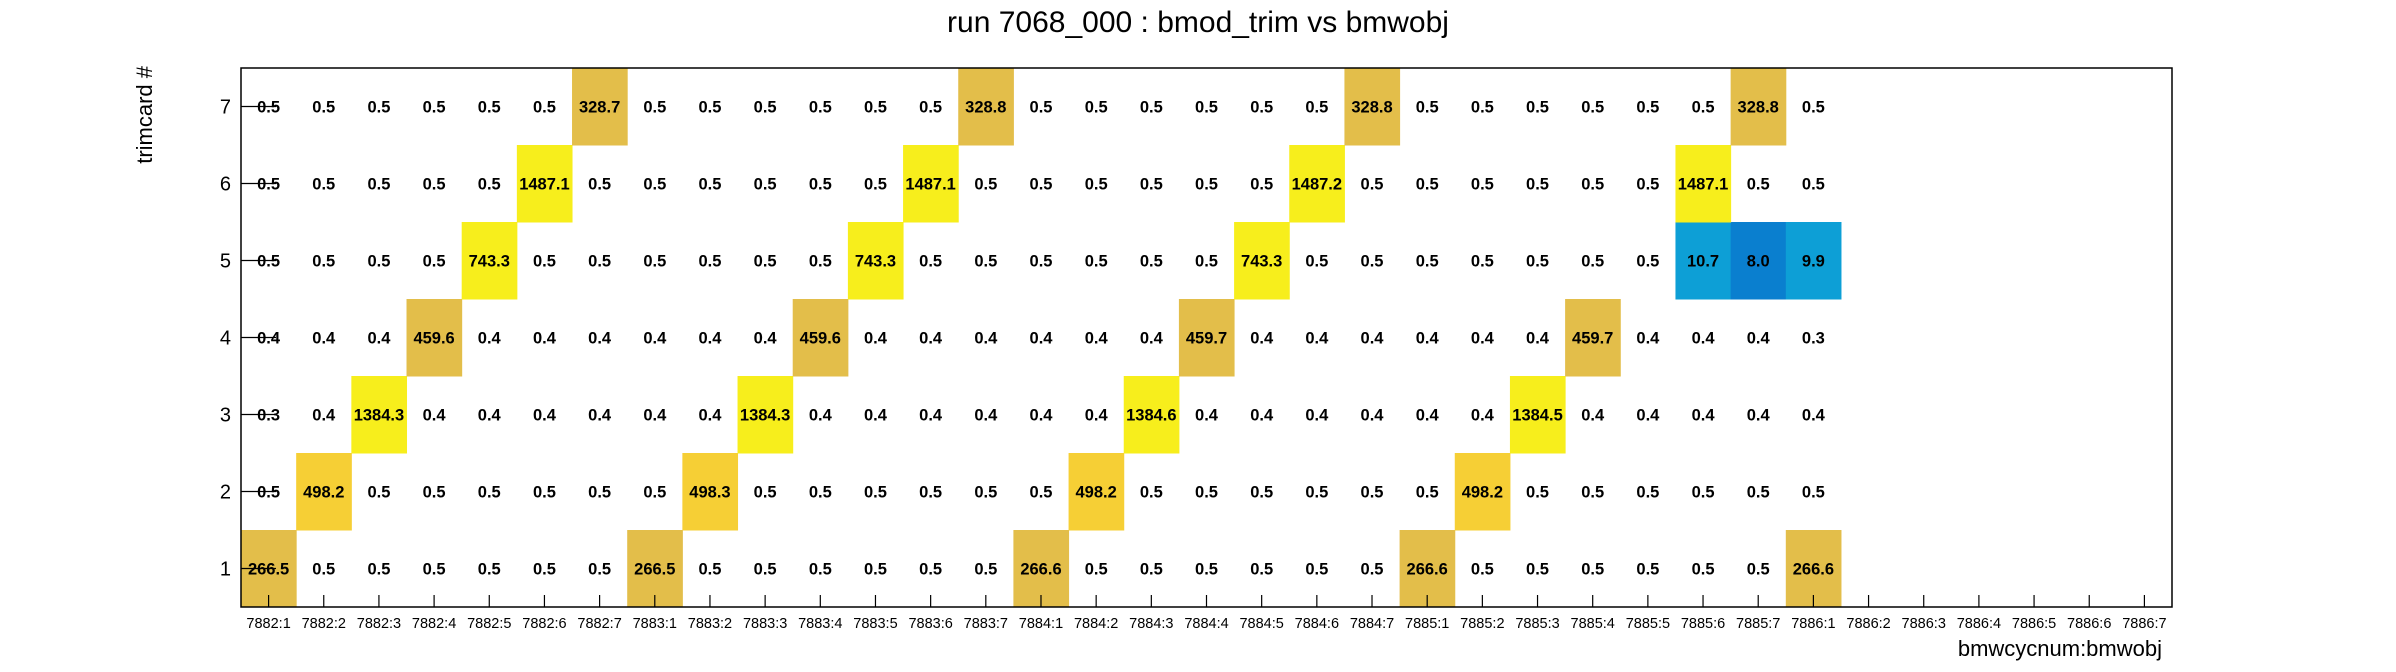  I want to click on x-tick-label: 7886:3, so click(1924, 624).